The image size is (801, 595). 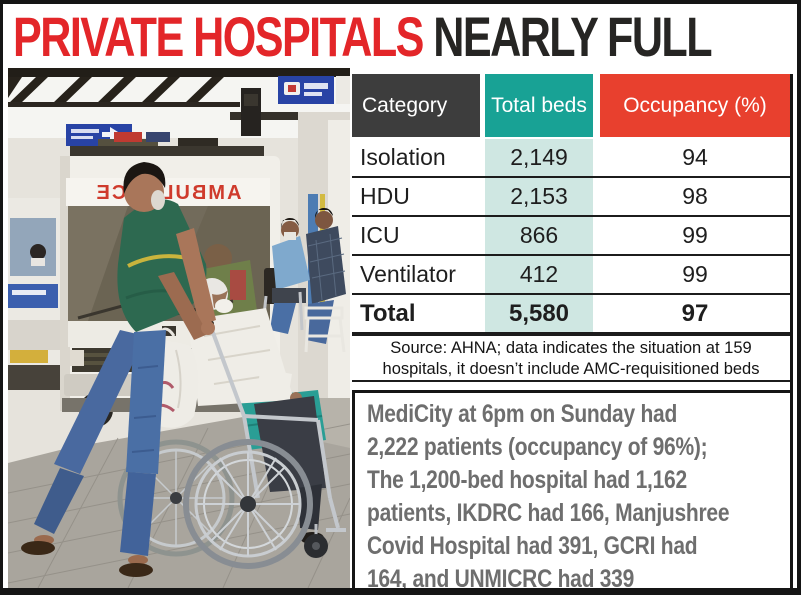 What do you see at coordinates (501, 577) in the screenshot?
I see `body-note-line6: 164, and UNMICRC had 339` at bounding box center [501, 577].